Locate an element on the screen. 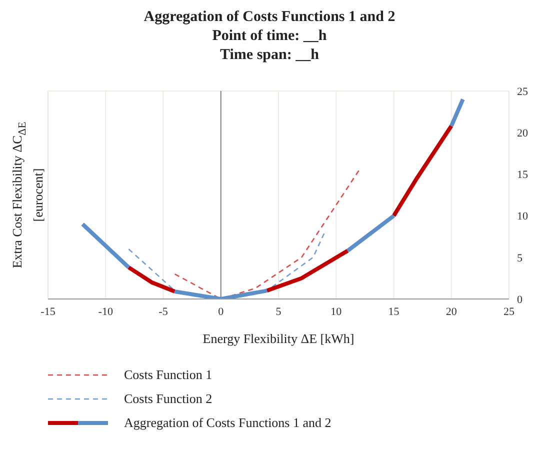  y-tick-label: 0 is located at coordinates (520, 300).